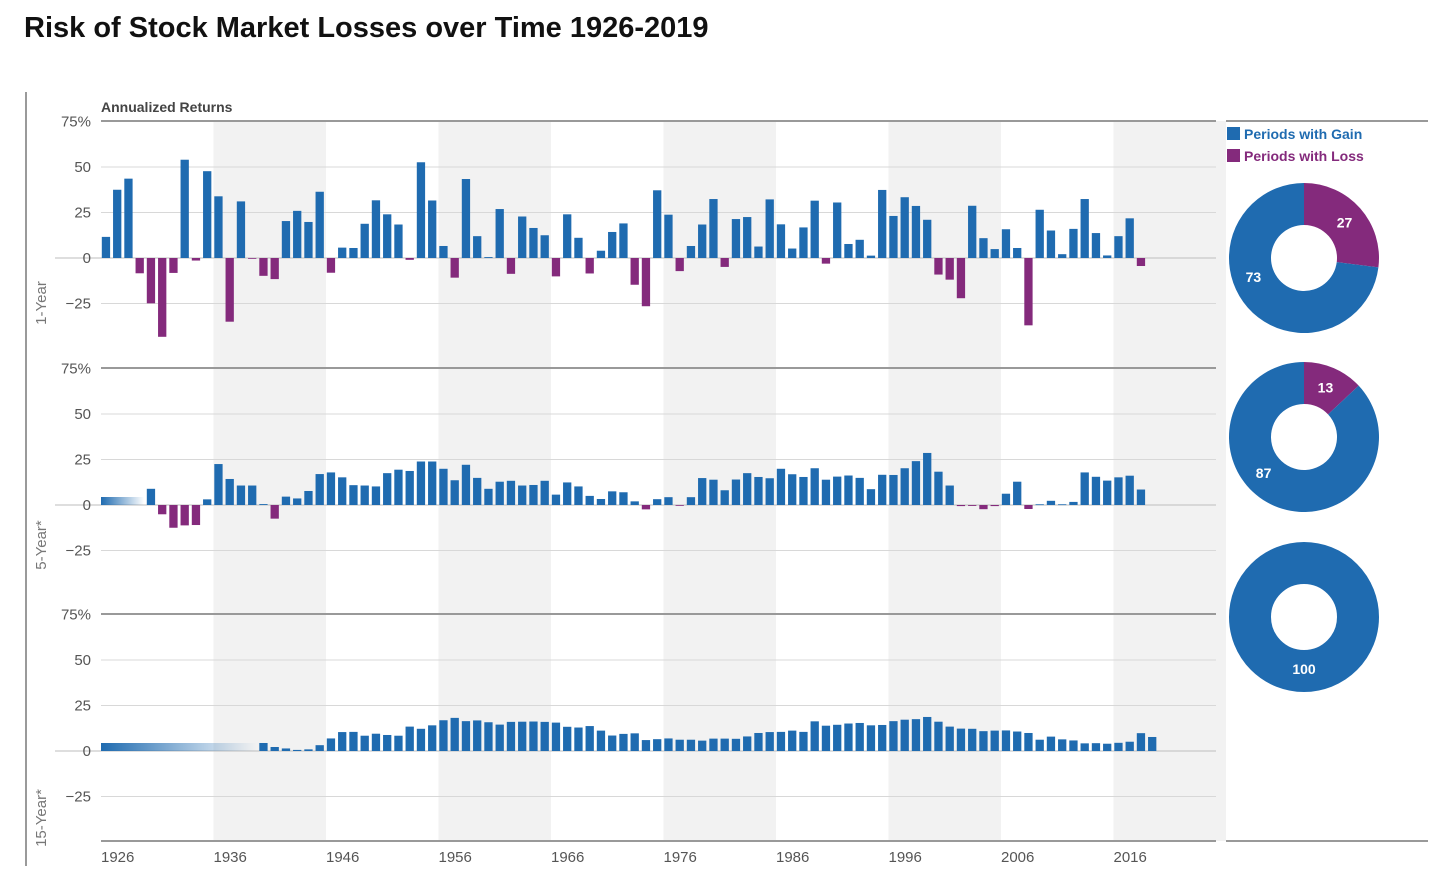  Describe the element at coordinates (1326, 387) in the screenshot. I see `donut-loss-value: 13` at that location.